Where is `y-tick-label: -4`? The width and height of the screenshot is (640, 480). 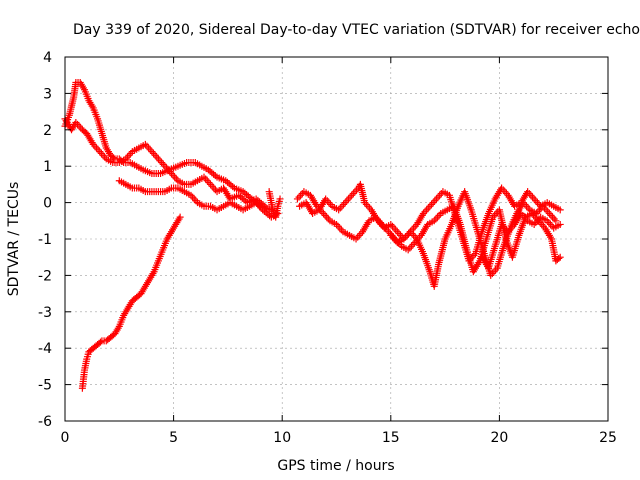
y-tick-label: -4 is located at coordinates (45, 349).